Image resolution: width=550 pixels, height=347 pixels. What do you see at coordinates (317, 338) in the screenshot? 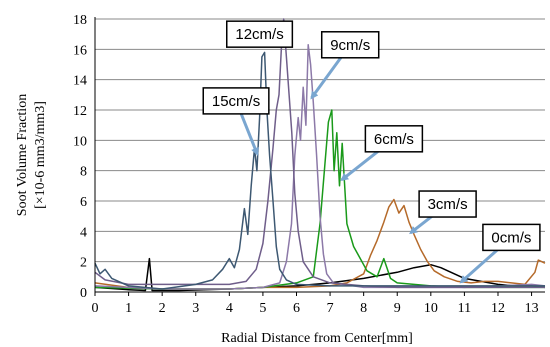
I see `x-axis-title: Radial Distance from Center[mm]` at bounding box center [317, 338].